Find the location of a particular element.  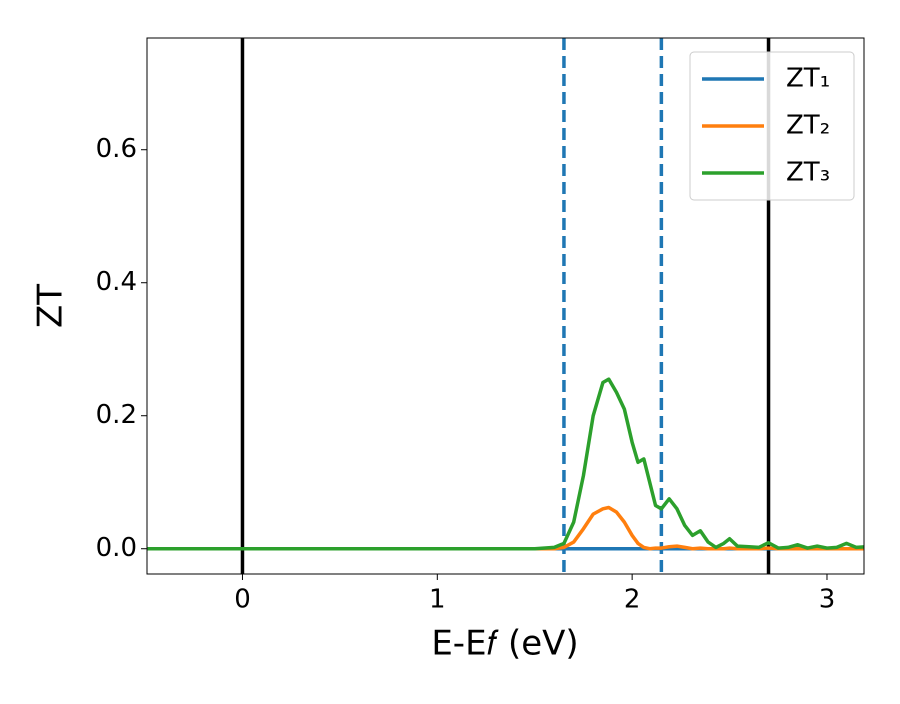

legend-box is located at coordinates (772, 126).